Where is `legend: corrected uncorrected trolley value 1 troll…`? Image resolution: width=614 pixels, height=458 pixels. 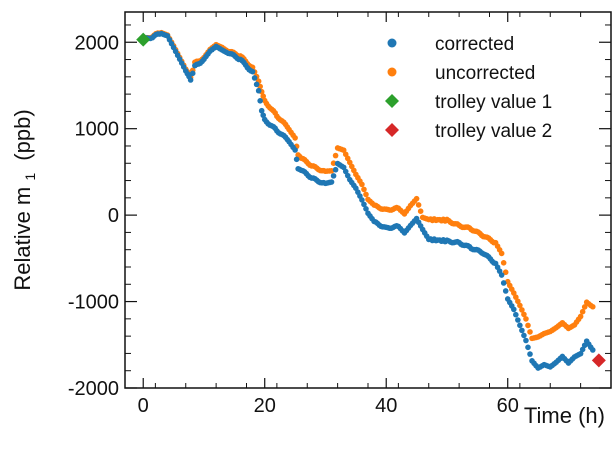 legend: corrected uncorrected trolley value 1 troll… is located at coordinates (468, 88).